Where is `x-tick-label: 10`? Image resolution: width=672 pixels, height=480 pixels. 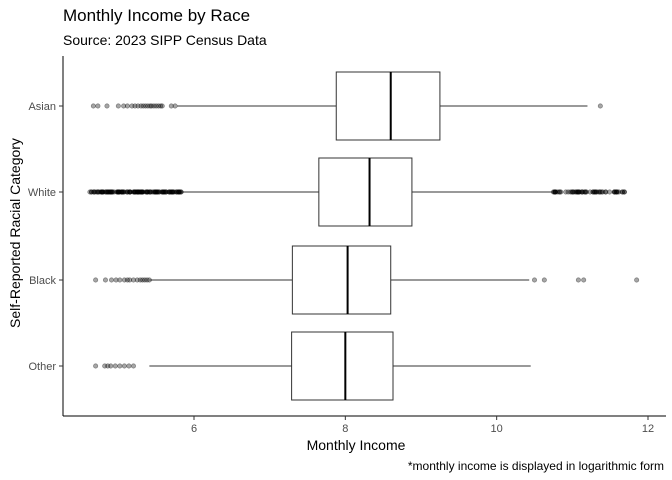
x-tick-label: 10 is located at coordinates (497, 429).